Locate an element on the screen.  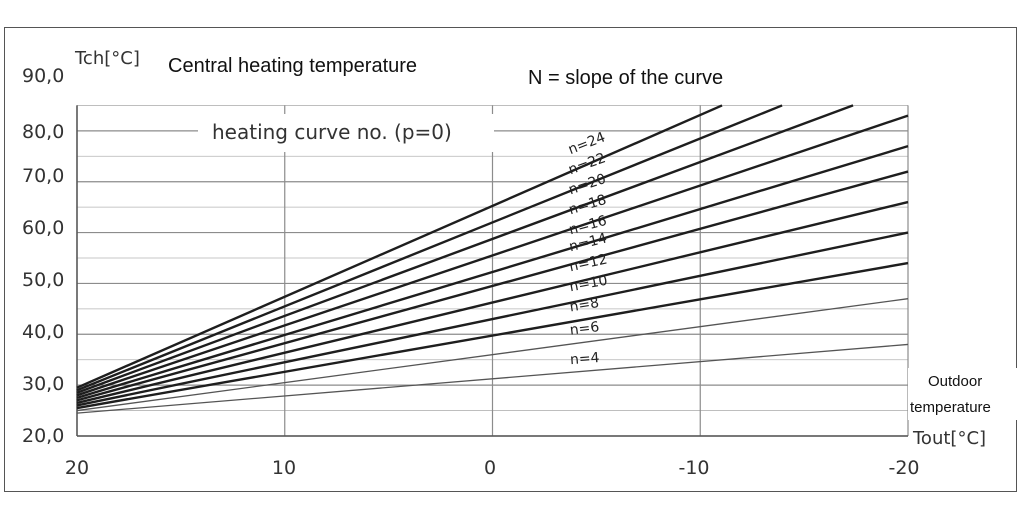
x-axis-note-line1: Outdoor is located at coordinates (955, 381).